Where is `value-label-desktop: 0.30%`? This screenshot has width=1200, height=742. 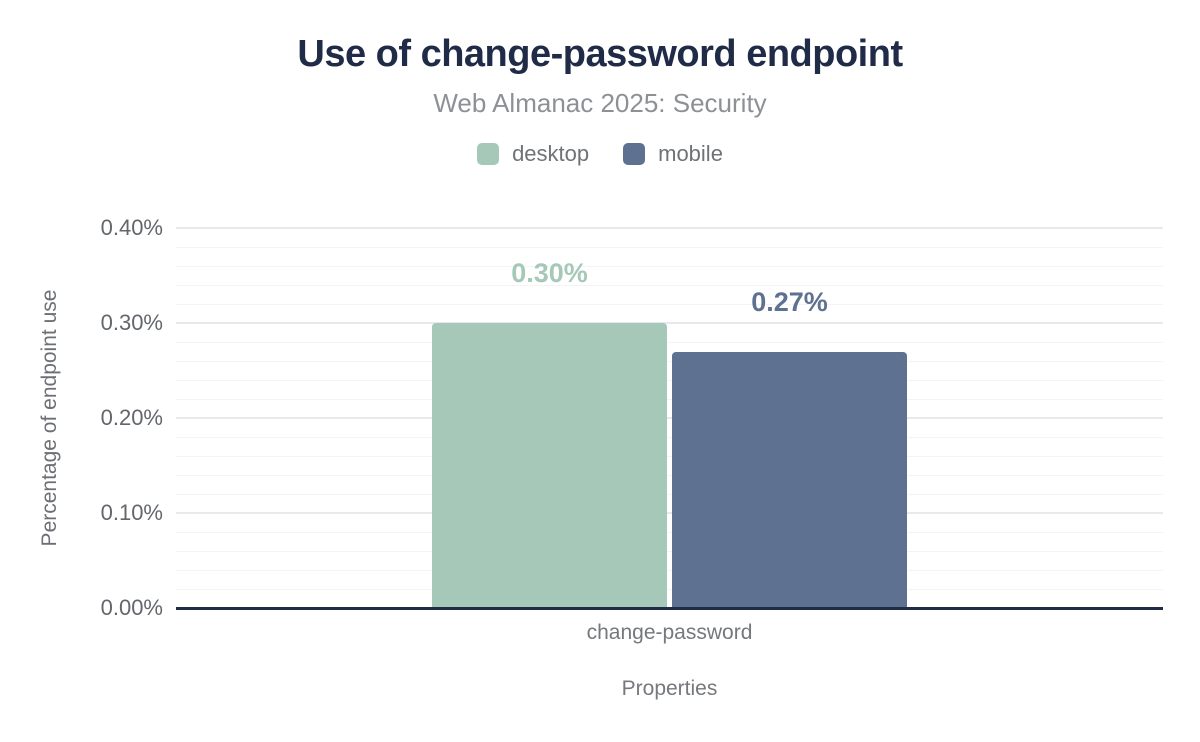 value-label-desktop: 0.30% is located at coordinates (549, 273).